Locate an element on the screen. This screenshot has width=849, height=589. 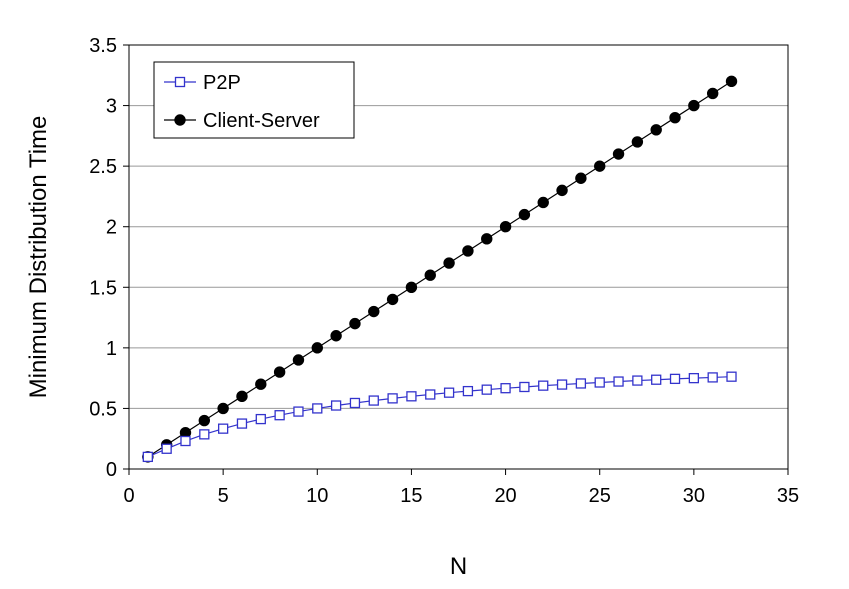
legend-item-client-server: Client-Server is located at coordinates (242, 121).